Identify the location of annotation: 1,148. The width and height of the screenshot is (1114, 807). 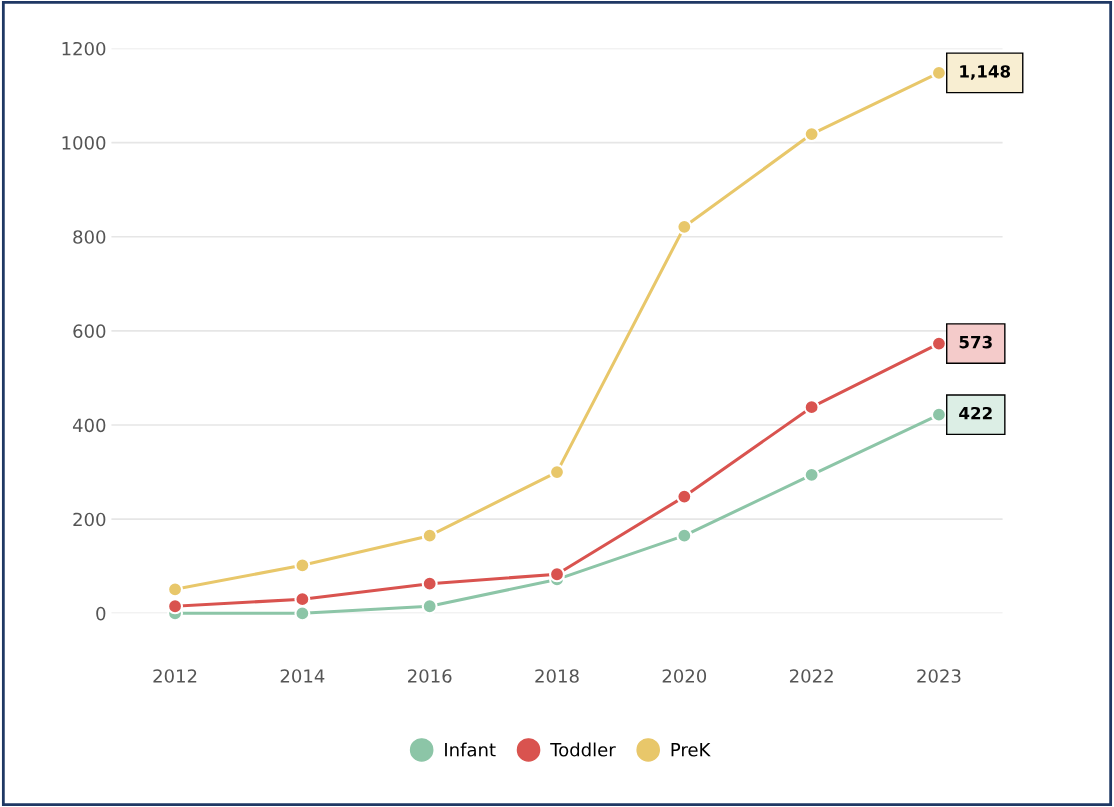
(985, 72).